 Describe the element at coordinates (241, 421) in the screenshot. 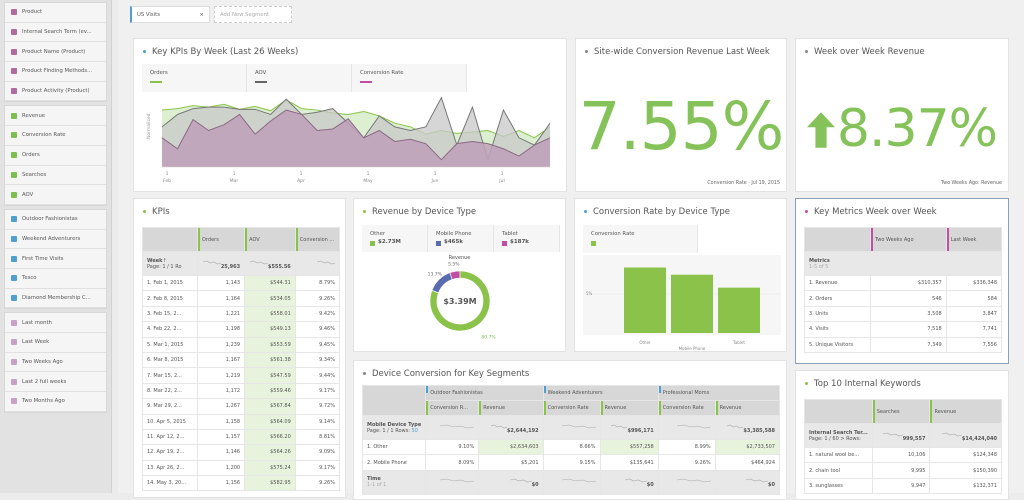

I see `table-row: 10. Apr 5, 2015 1,158 $564.09 9.14%` at that location.